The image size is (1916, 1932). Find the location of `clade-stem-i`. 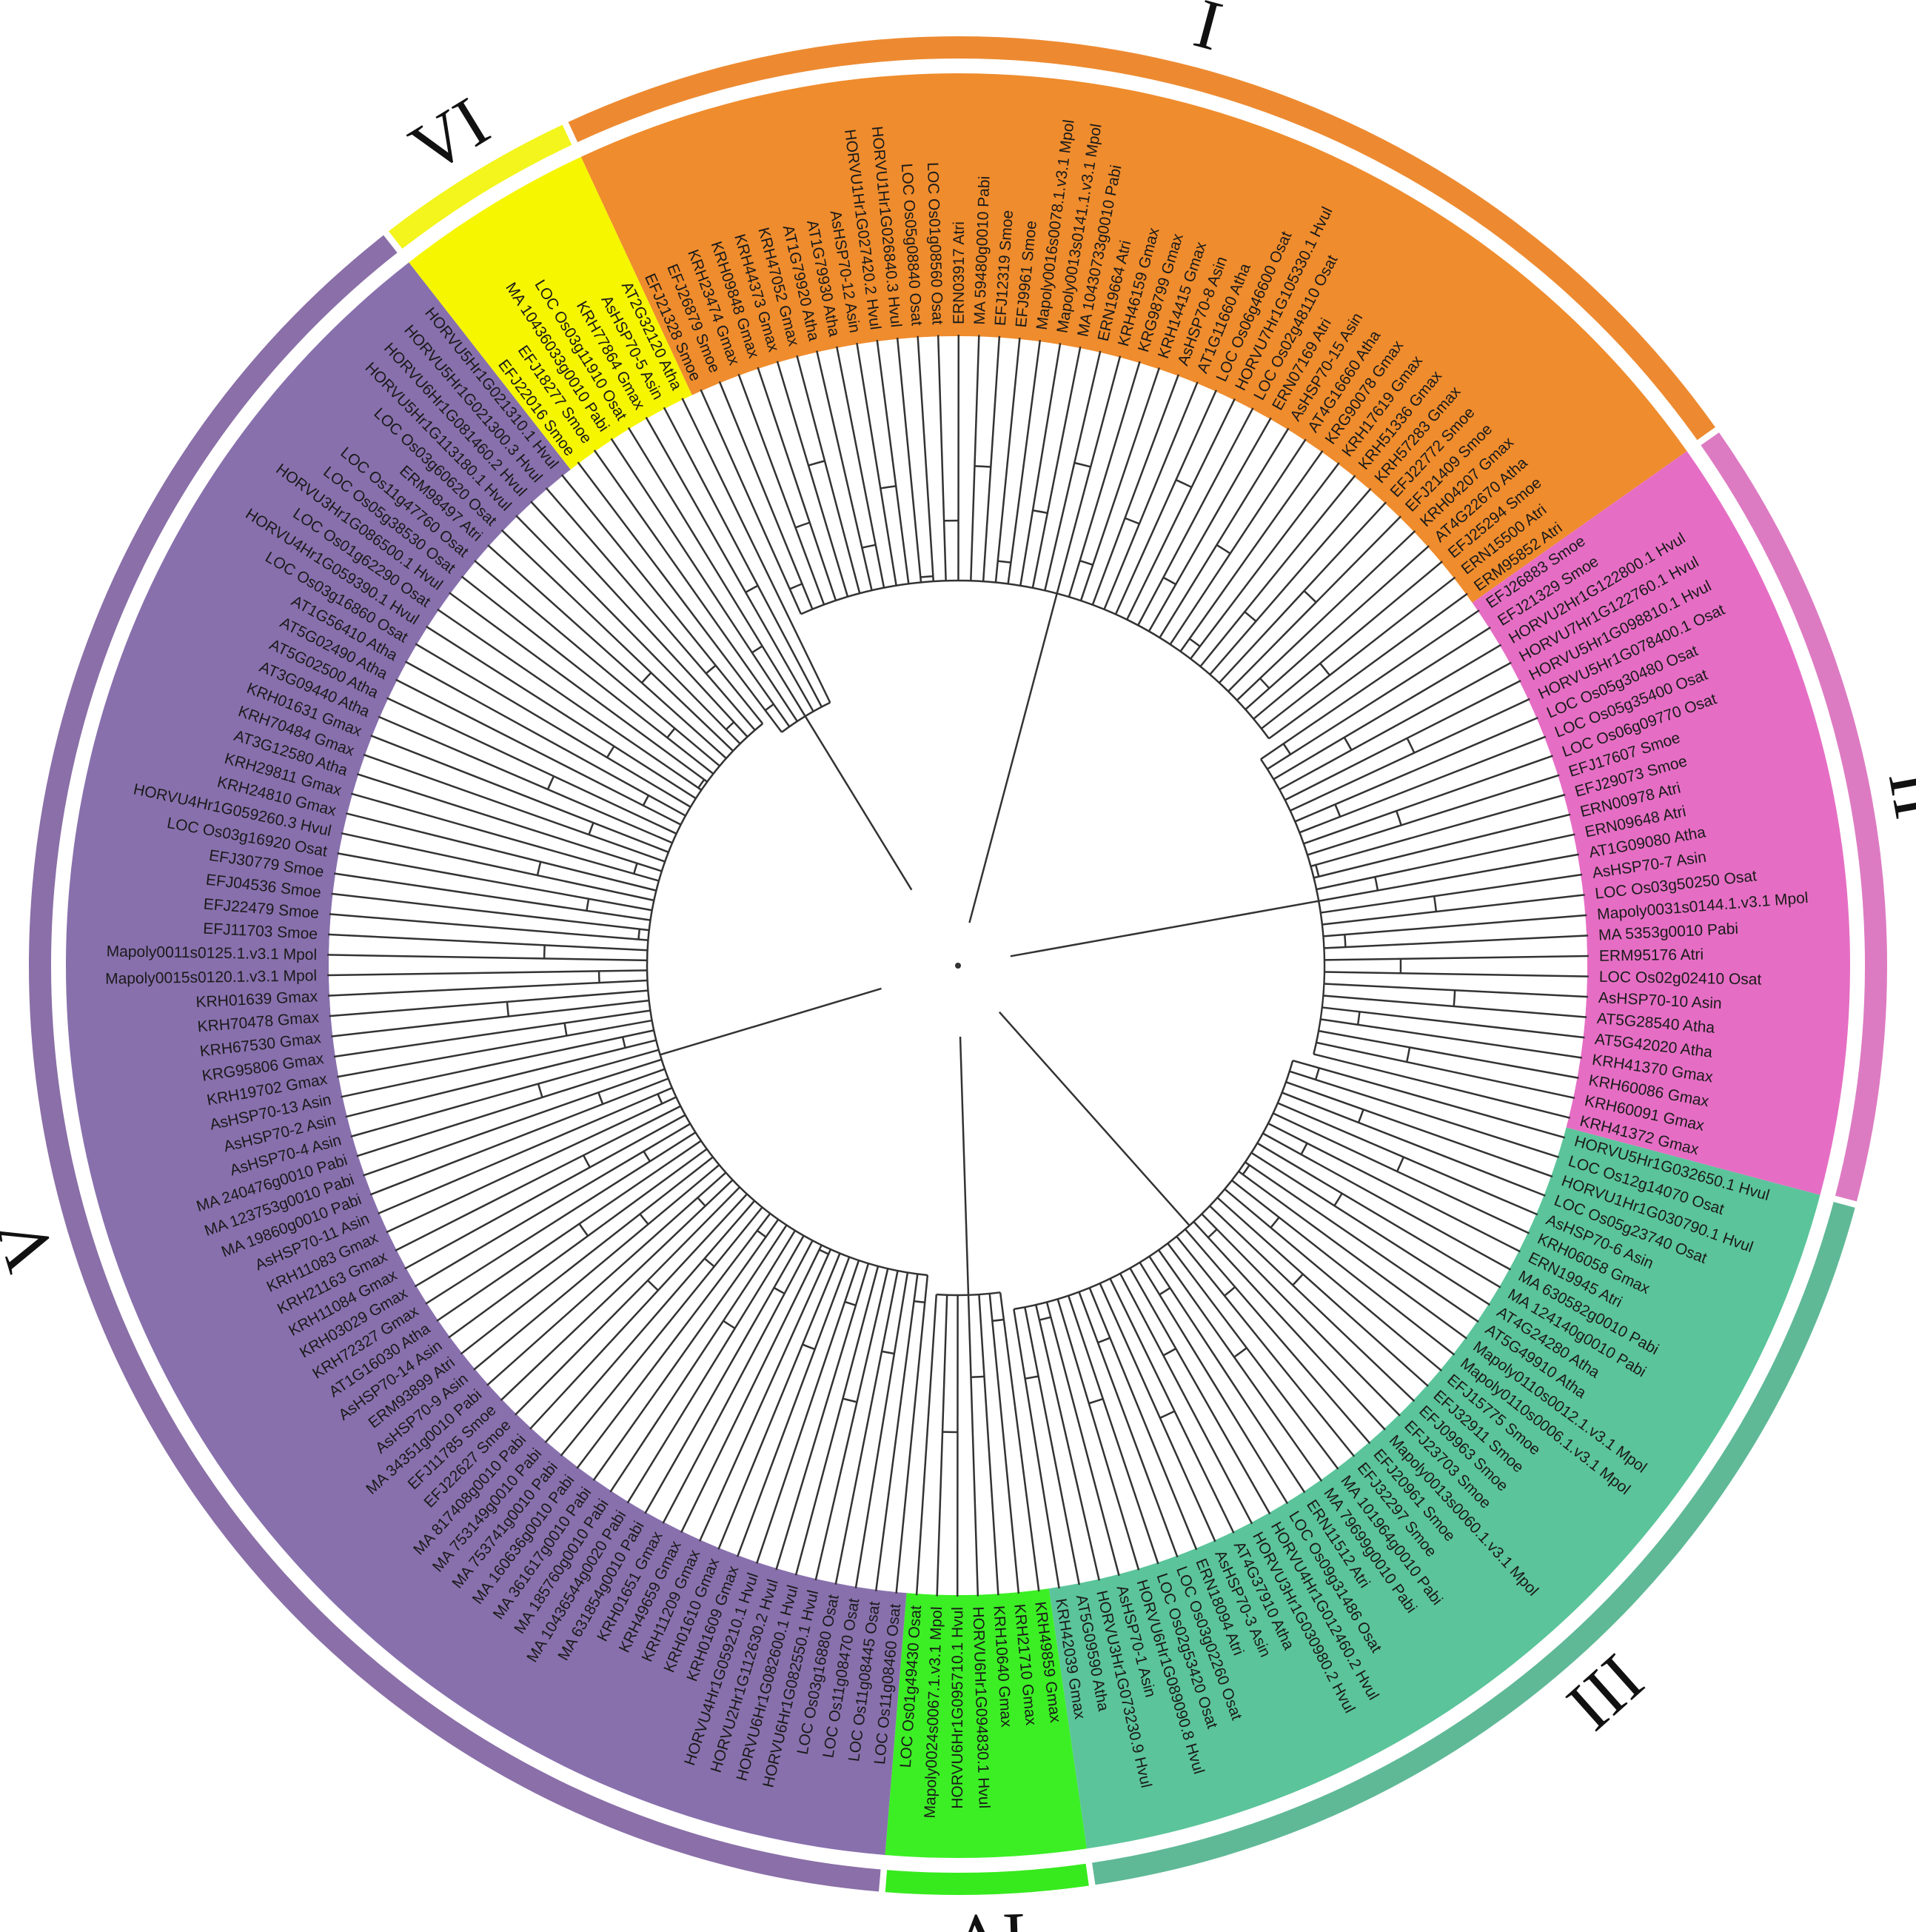

clade-stem-i is located at coordinates (1013, 758).